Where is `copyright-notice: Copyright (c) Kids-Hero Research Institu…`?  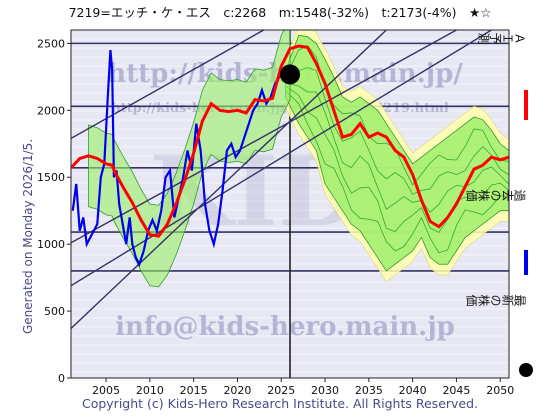 copyright-notice: Copyright (c) Kids-Hero Research Institu… is located at coordinates (280, 403).